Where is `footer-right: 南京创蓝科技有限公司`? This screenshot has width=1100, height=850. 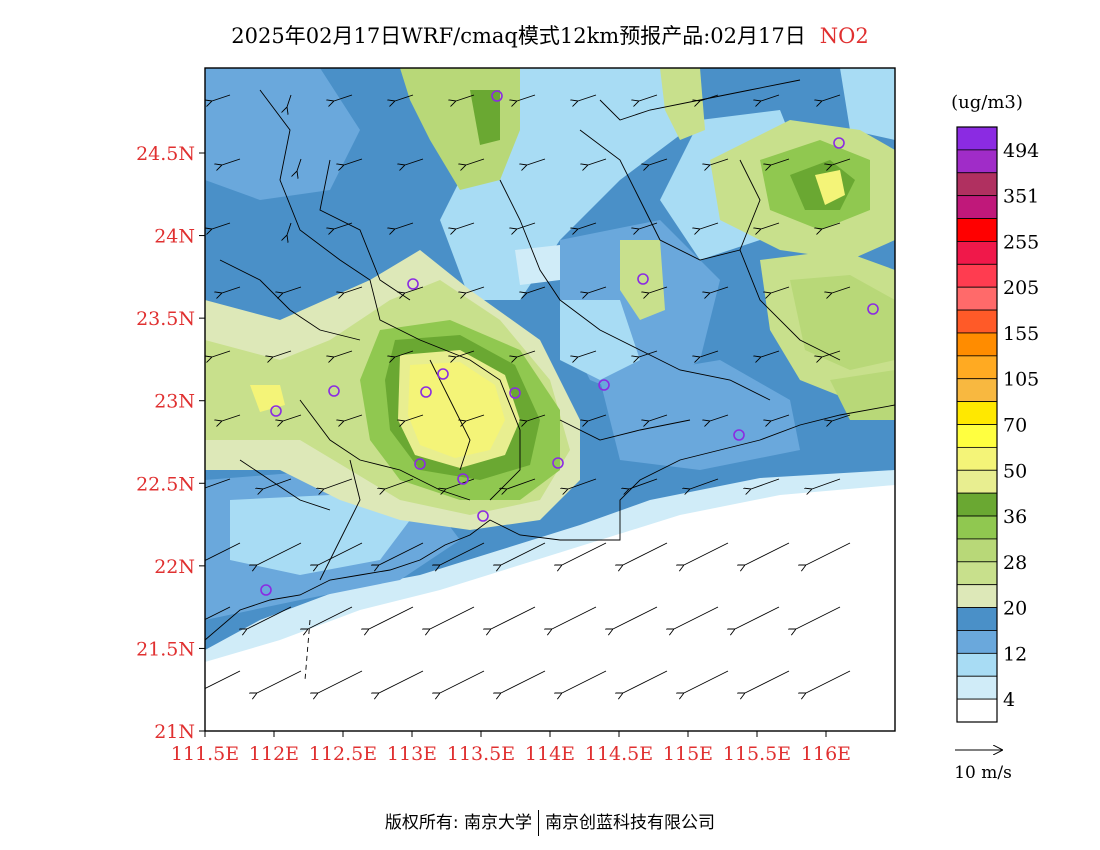
footer-right: 南京创蓝科技有限公司 is located at coordinates (630, 823).